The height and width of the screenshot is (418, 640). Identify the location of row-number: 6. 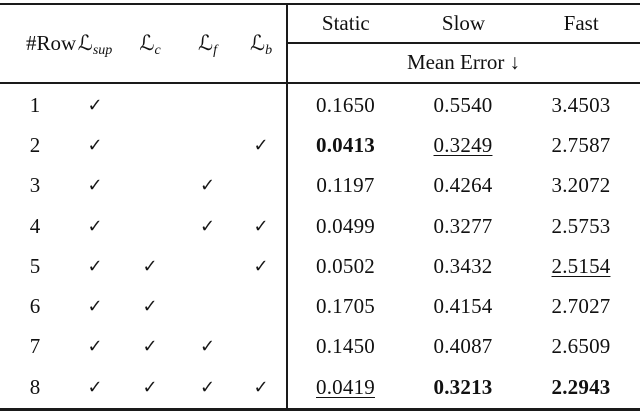
(35, 306).